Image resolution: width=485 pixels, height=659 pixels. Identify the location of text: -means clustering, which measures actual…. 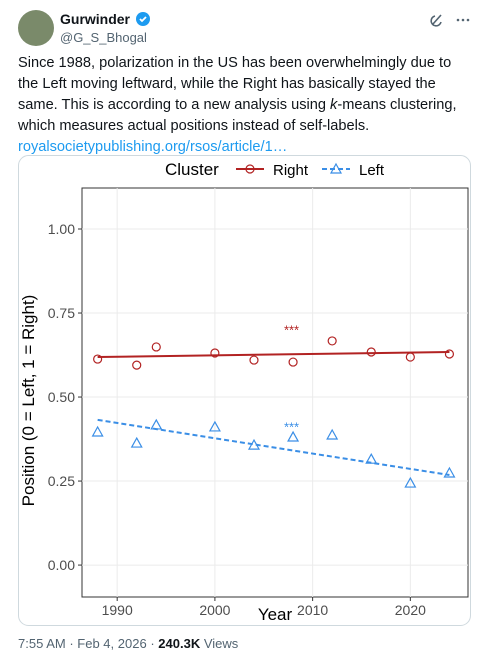
(237, 115).